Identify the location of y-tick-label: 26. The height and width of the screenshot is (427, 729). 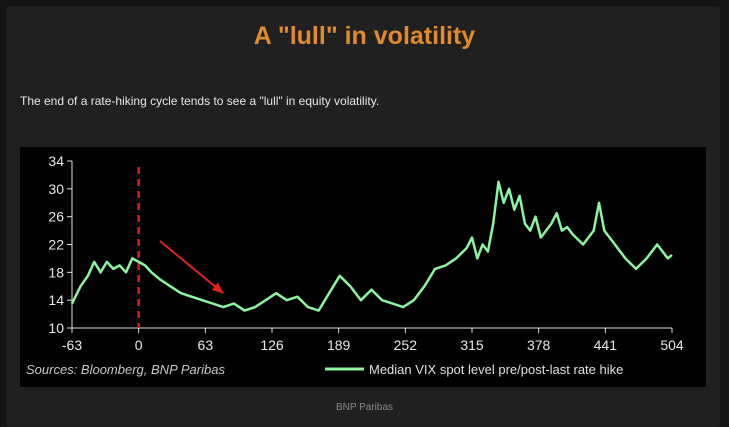
(56, 217).